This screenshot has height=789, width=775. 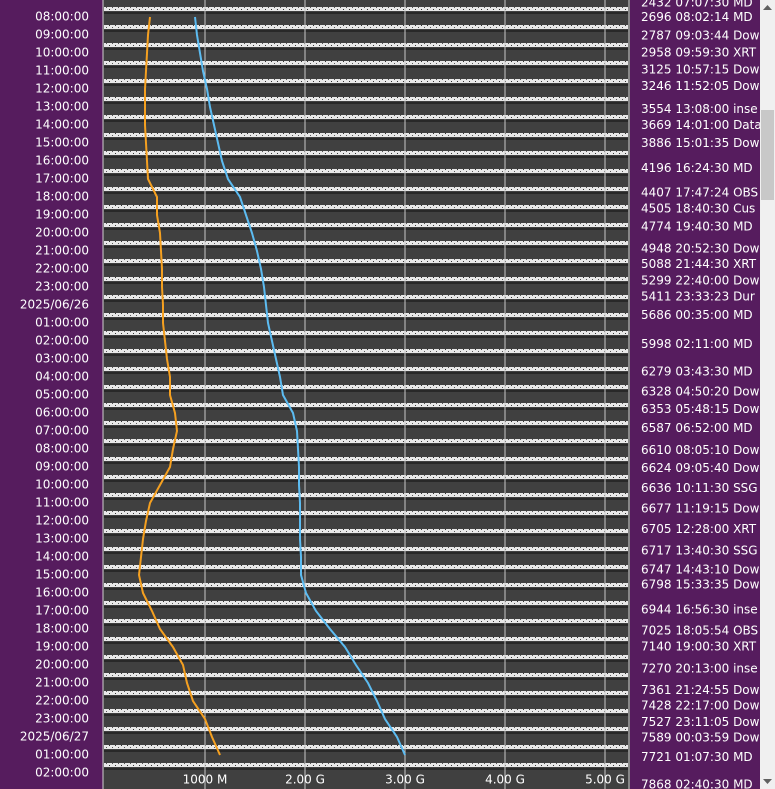 I want to click on log-entry: 2696 08:02:14 MD, so click(x=697, y=17).